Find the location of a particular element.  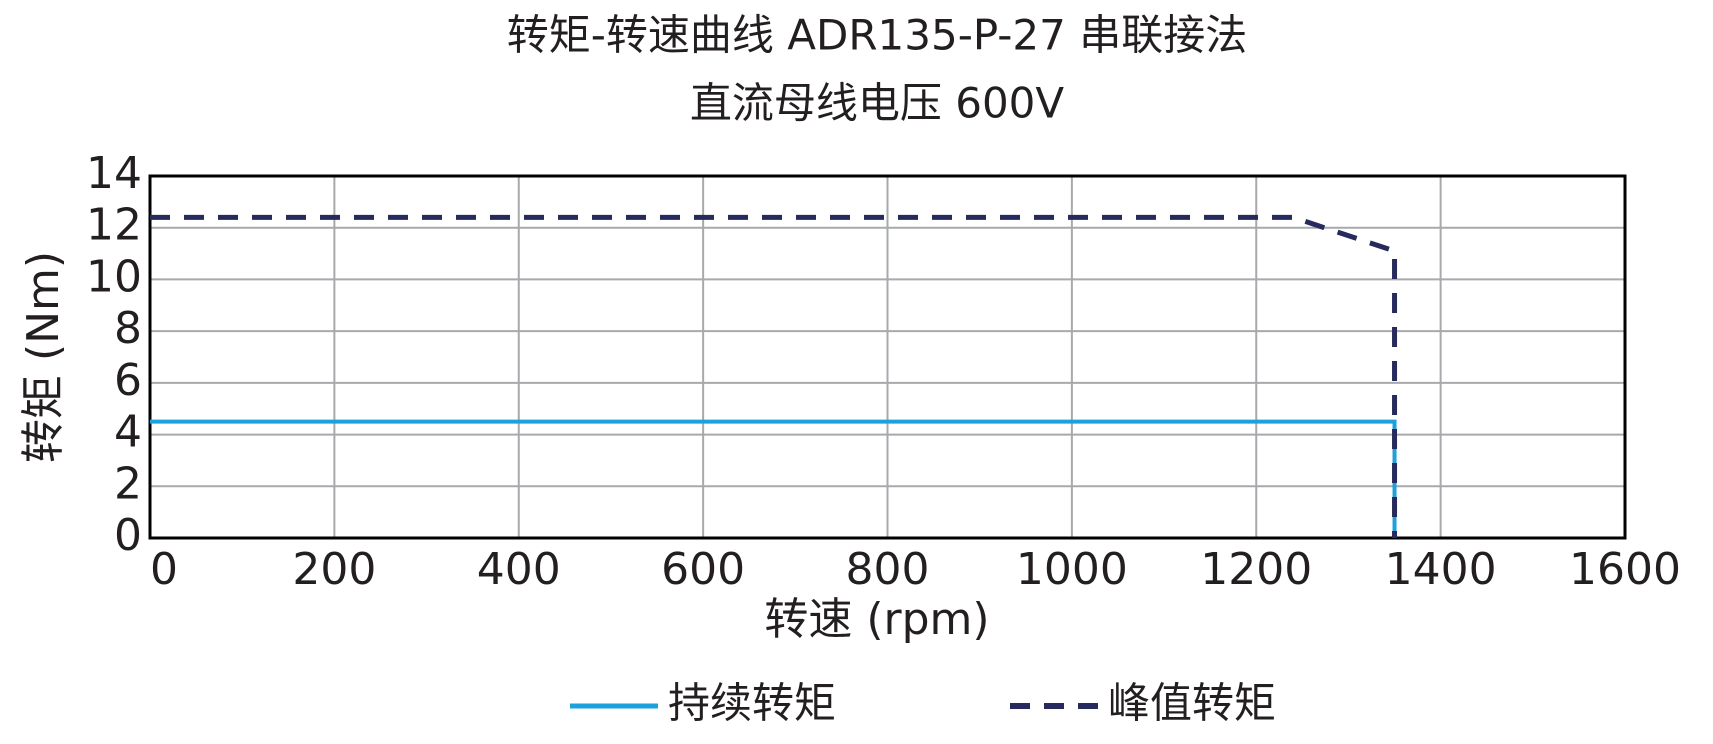

y-tick-label: 12 is located at coordinates (114, 225).